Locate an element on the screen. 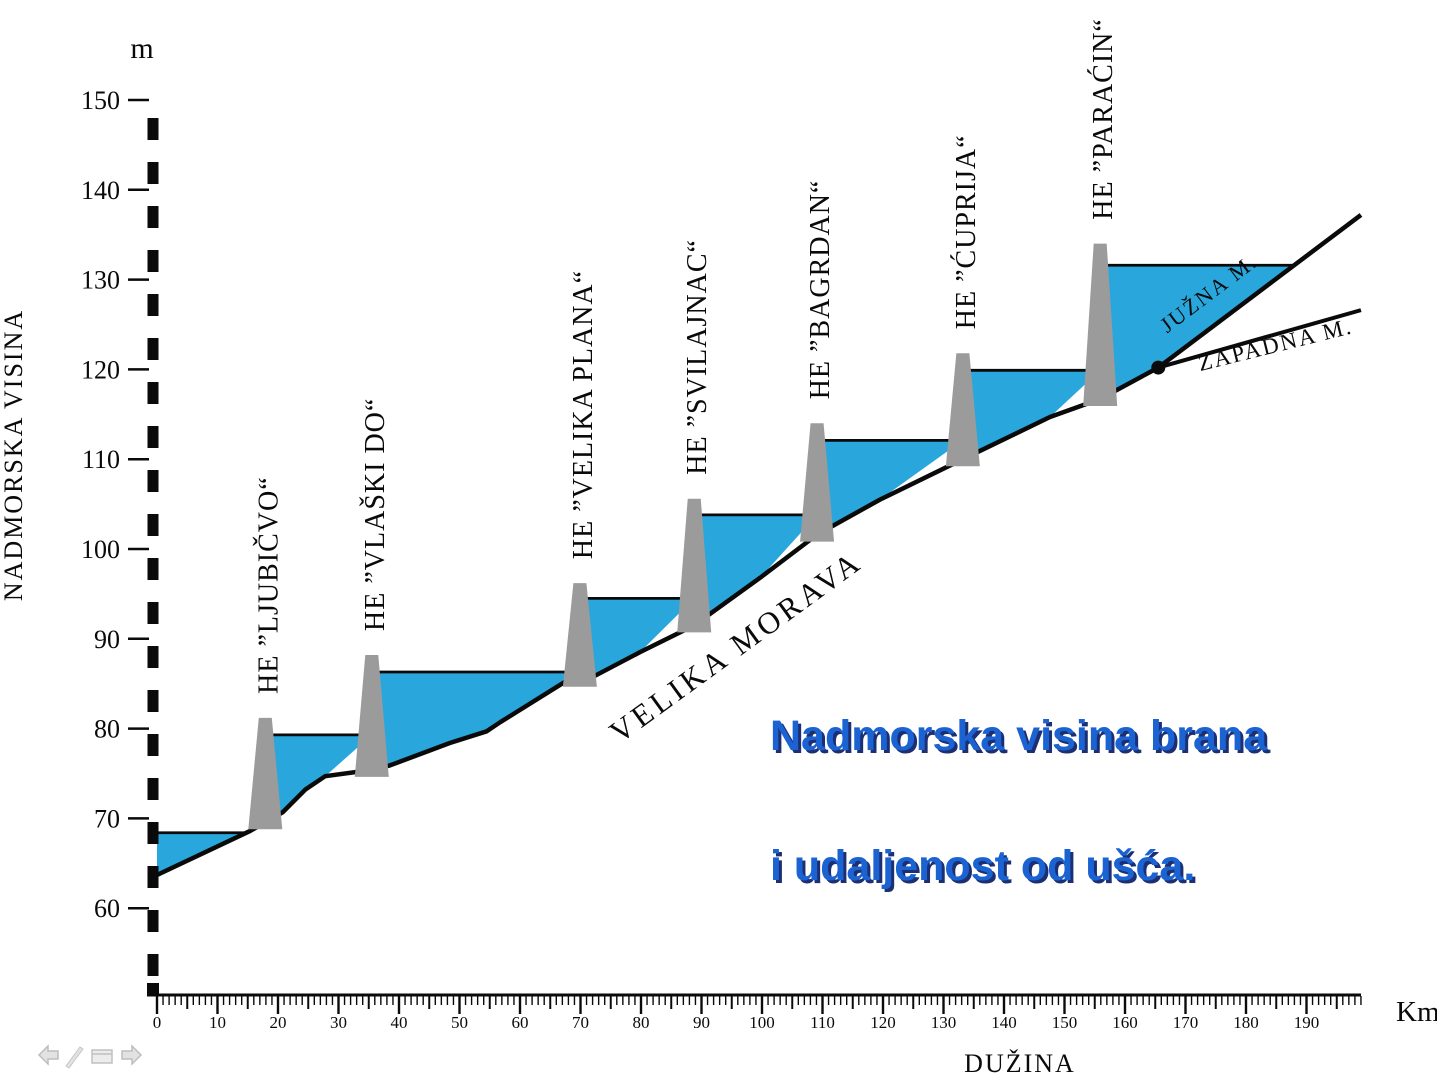 The image size is (1437, 1080). dam-label: HE ”VLAŠKI DO“ is located at coordinates (375, 514).